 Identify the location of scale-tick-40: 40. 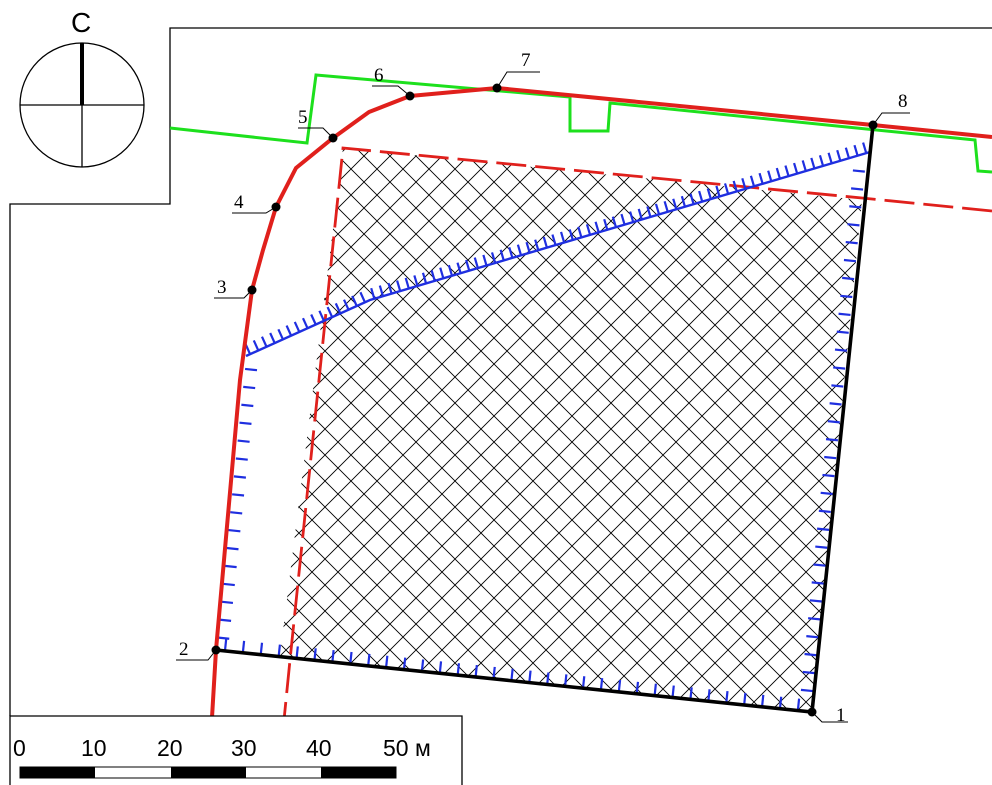
(319, 748).